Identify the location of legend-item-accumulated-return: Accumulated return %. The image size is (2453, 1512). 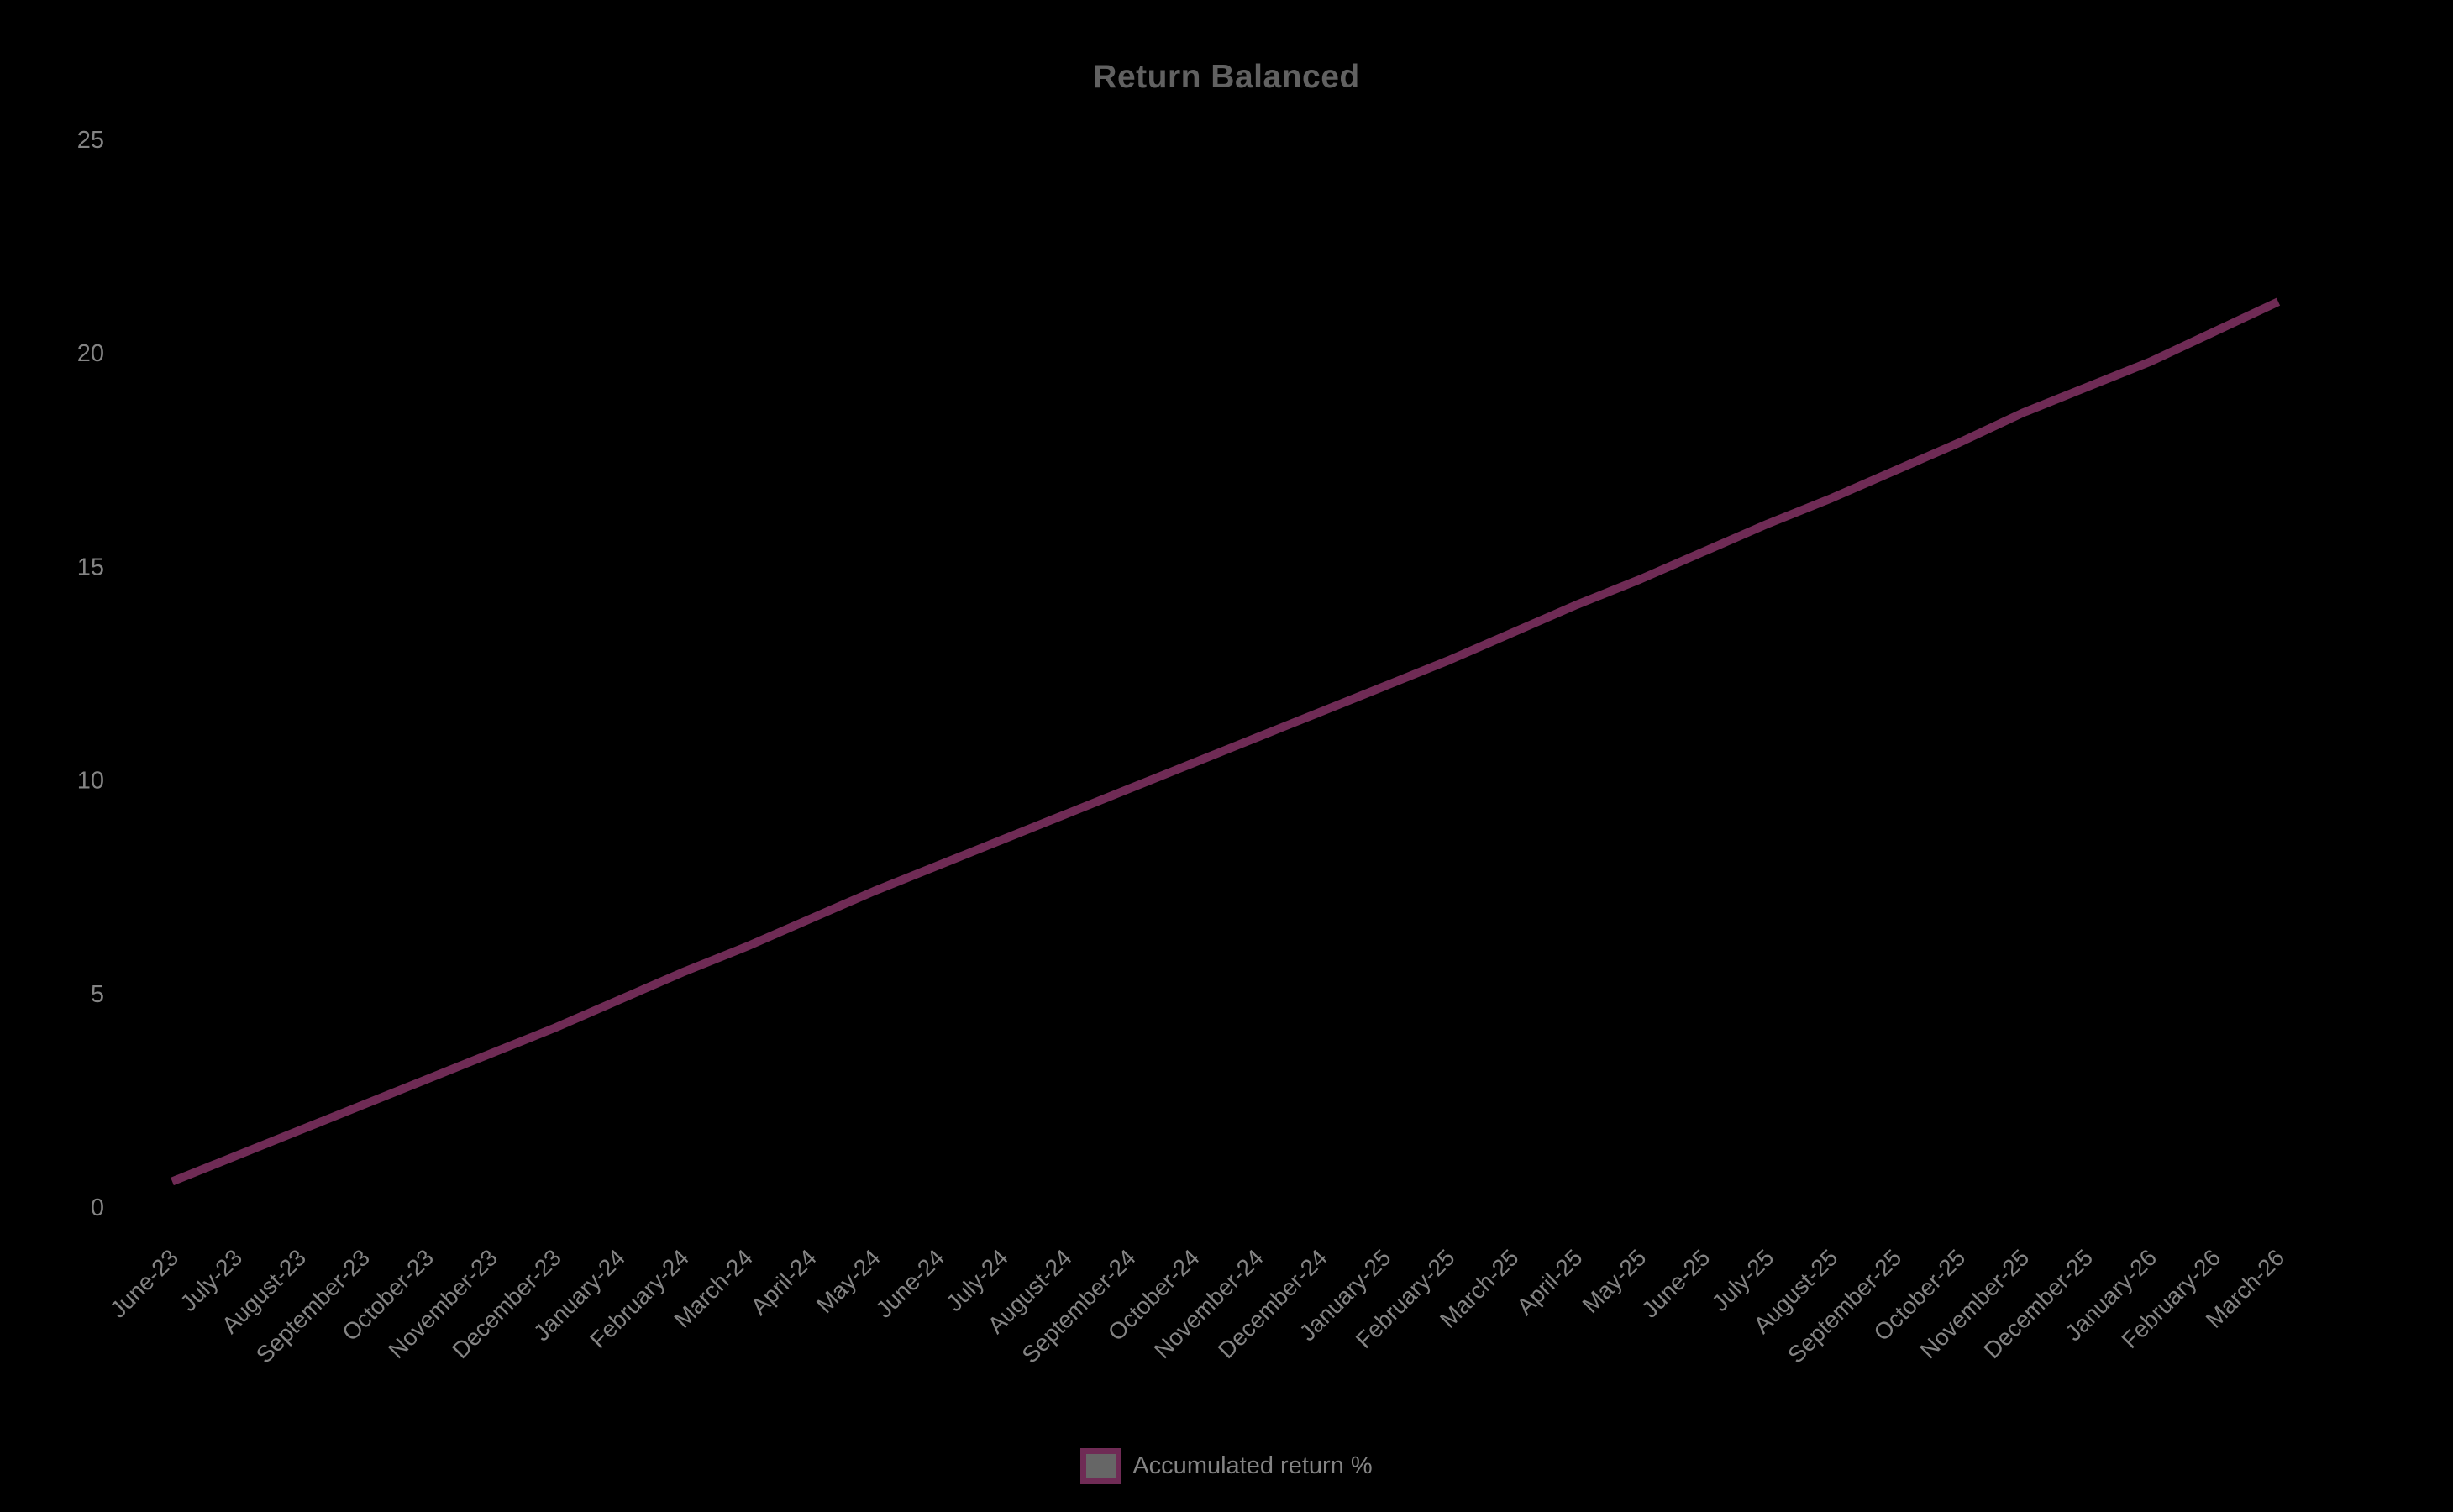
(1226, 1466).